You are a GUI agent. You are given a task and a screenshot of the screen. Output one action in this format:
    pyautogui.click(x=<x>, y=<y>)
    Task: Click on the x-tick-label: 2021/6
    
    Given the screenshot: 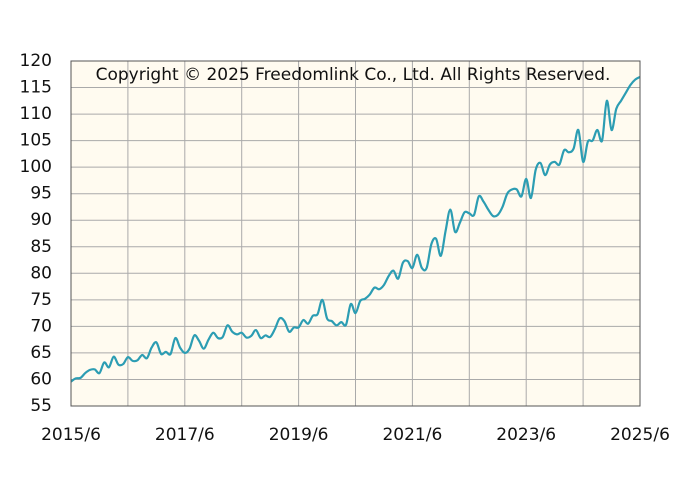 What is the action you would take?
    pyautogui.click(x=412, y=435)
    